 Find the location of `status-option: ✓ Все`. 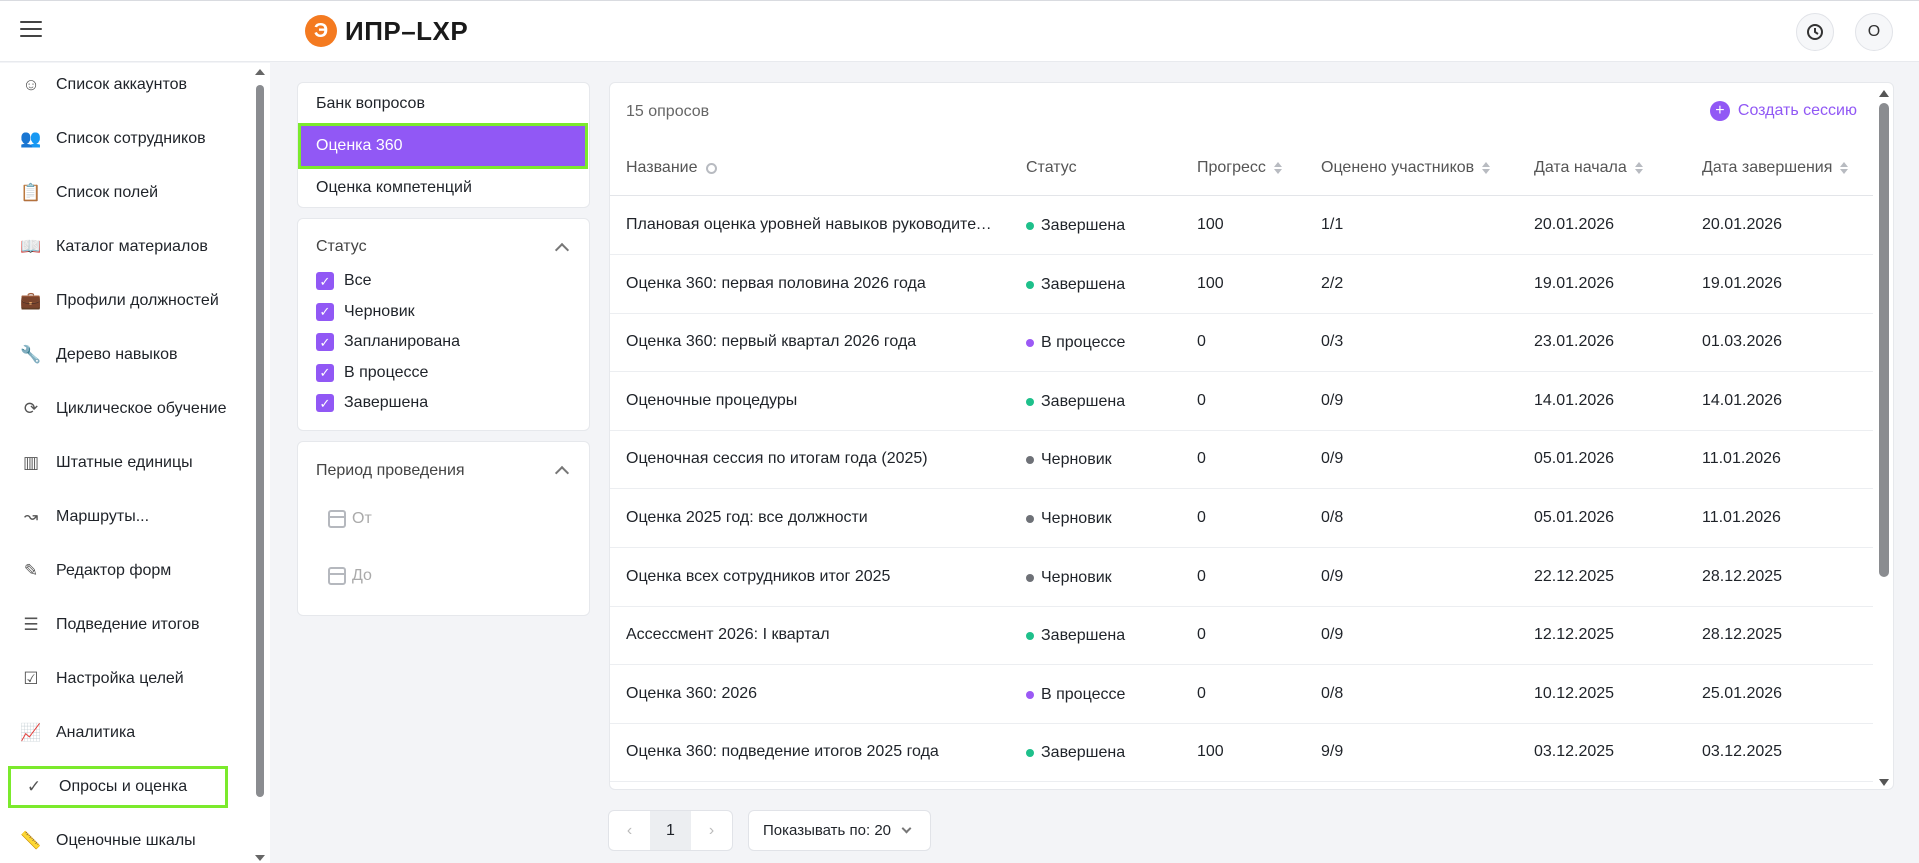

status-option: ✓ Все is located at coordinates (344, 281).